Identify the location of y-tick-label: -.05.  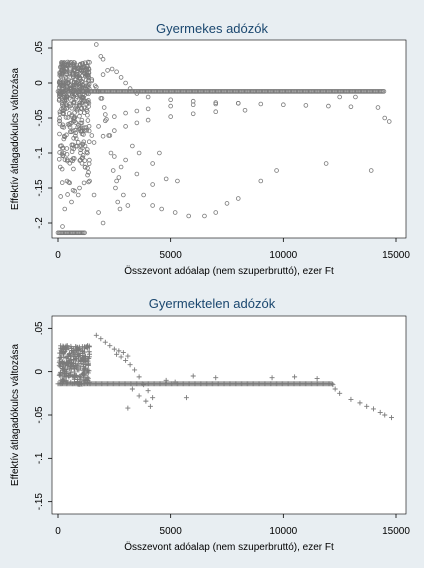
(39, 415).